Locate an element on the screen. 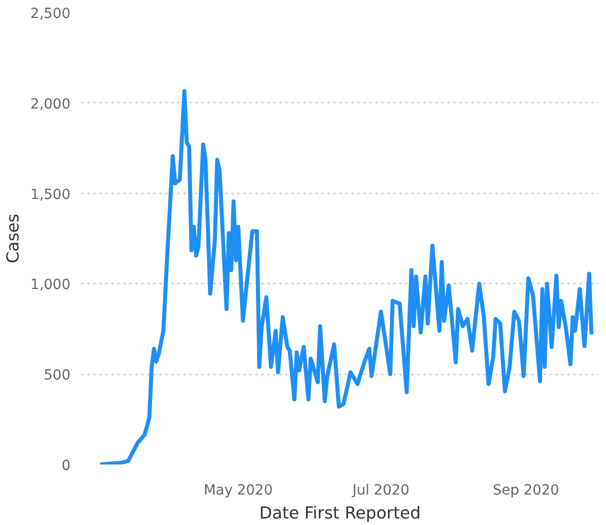 This screenshot has width=606, height=525. y-tick-label: 1,500 is located at coordinates (50, 194).